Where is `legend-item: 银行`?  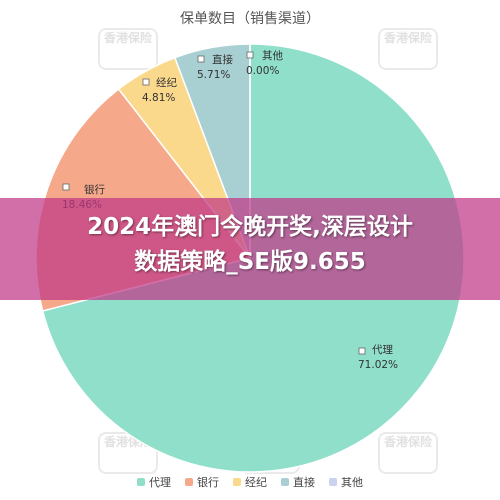 legend-item: 银行 is located at coordinates (202, 482).